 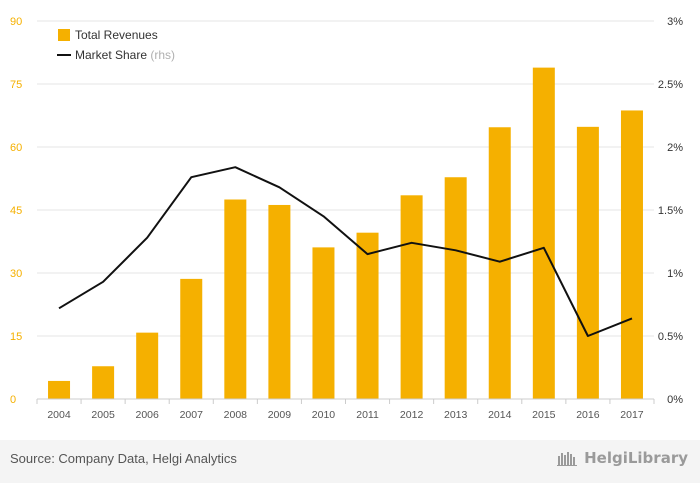 What do you see at coordinates (588, 415) in the screenshot?
I see `x-tick-label: 2016` at bounding box center [588, 415].